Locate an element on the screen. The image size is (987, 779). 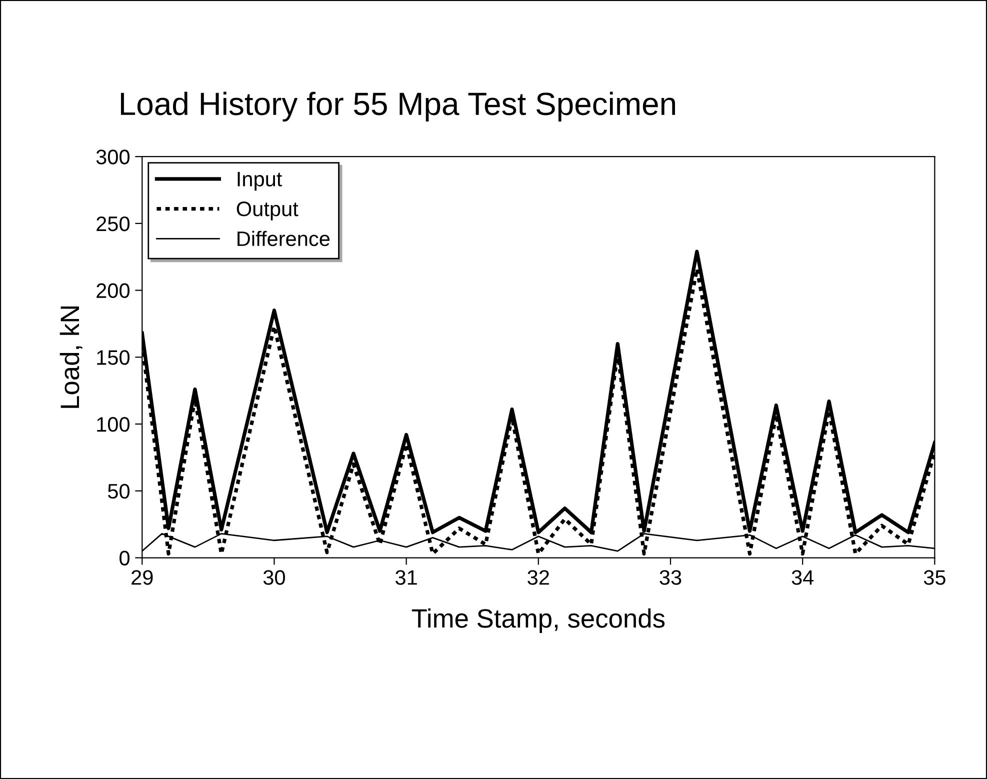
chart-title: Load History for 55 Mpa Test Specimen is located at coordinates (397, 107).